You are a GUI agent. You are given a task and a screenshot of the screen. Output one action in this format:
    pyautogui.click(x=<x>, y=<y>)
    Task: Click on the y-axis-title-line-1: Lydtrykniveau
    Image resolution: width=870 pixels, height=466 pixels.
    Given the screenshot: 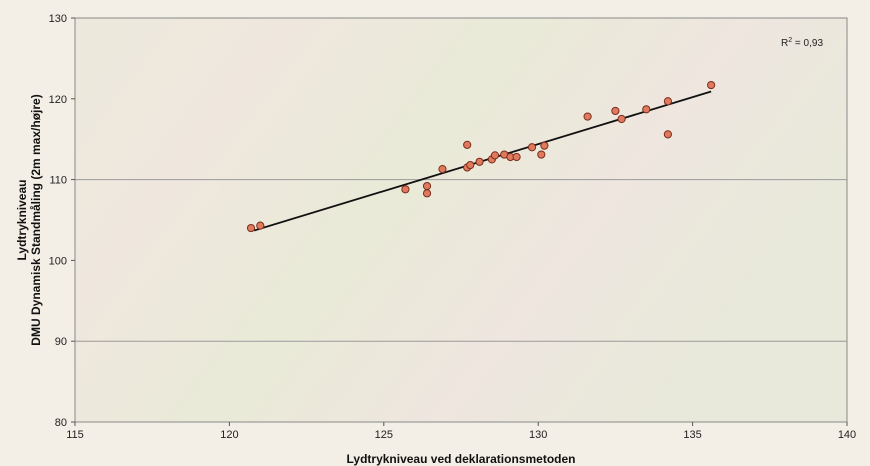 What is the action you would take?
    pyautogui.click(x=22, y=220)
    